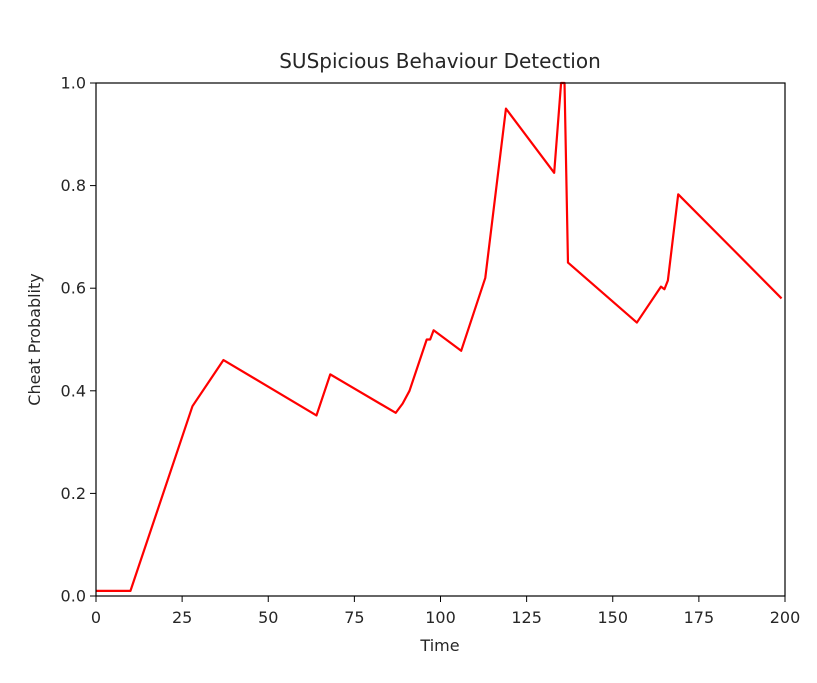 This screenshot has height=683, width=817. I want to click on x-tick-label: 175, so click(699, 617).